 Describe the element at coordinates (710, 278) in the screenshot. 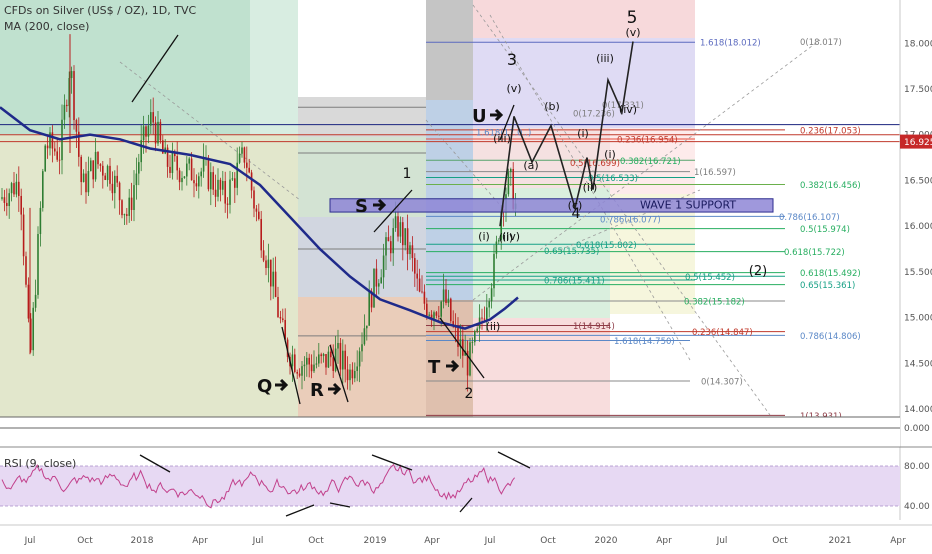

I see `fib-level-label: 0.5(15.452)` at that location.